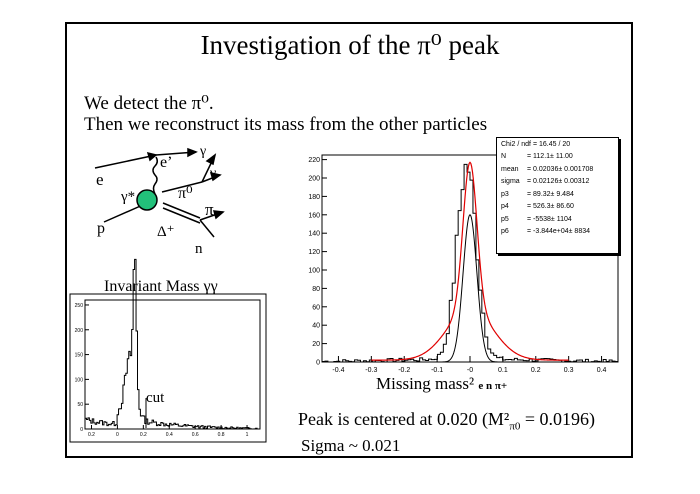 This screenshot has width=700, height=494. Describe the element at coordinates (550, 194) in the screenshot. I see `fit-stat-value: = 89.32± 9.484` at that location.